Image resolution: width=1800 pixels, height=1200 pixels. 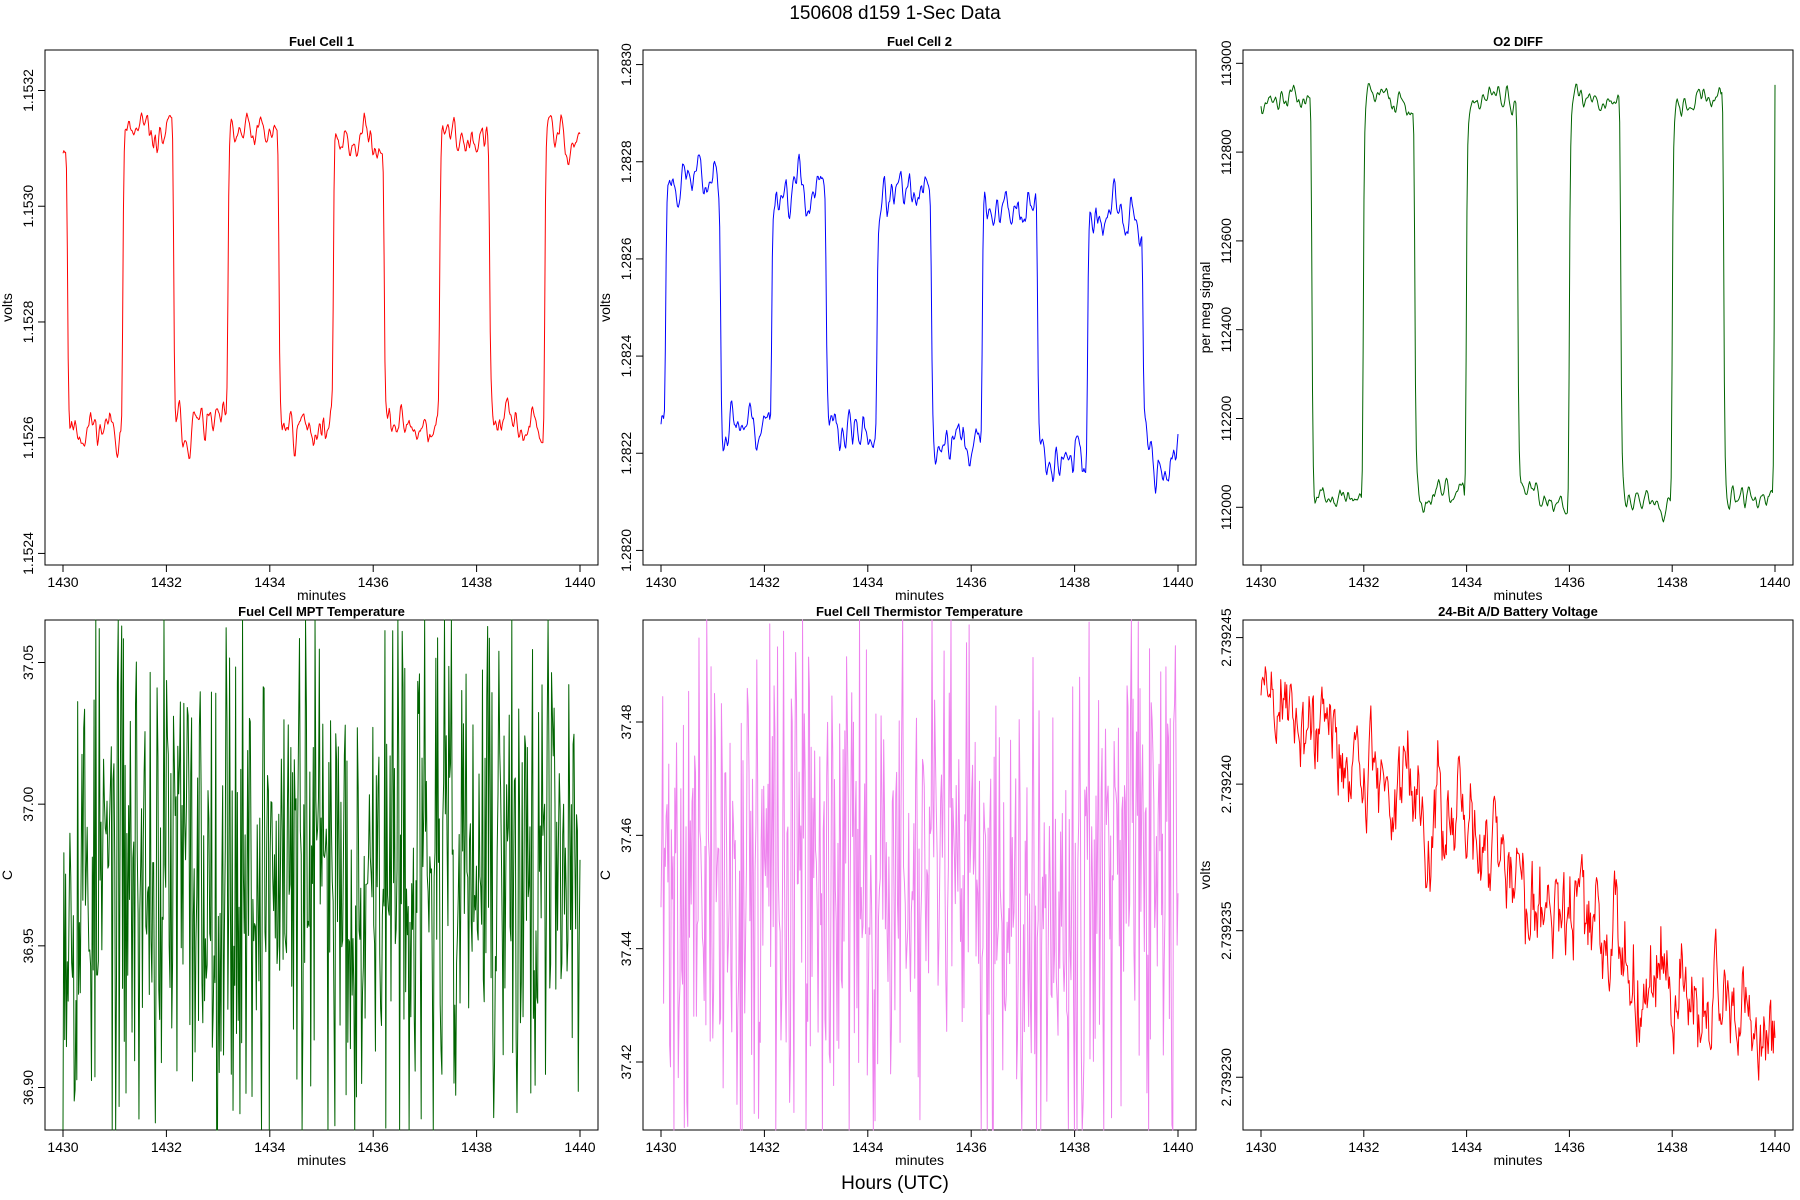 I want to click on y-tick-label: 37.46, so click(x=626, y=835).